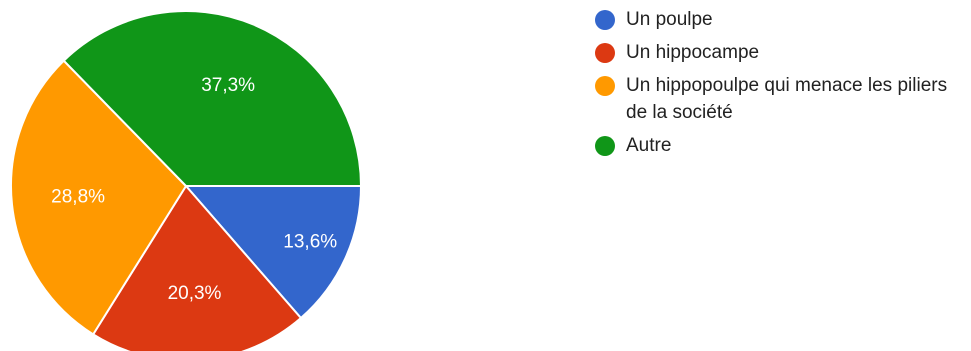 This screenshot has width=971, height=351. Describe the element at coordinates (605, 53) in the screenshot. I see `legend-dot-red` at that location.